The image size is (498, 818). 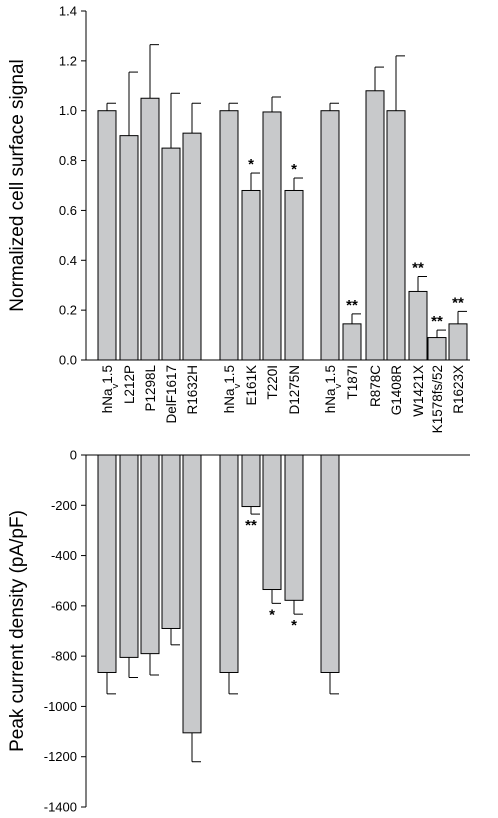 What do you see at coordinates (294, 390) in the screenshot?
I see `category-label: D1275N` at bounding box center [294, 390].